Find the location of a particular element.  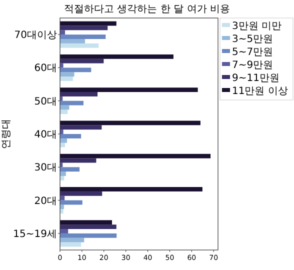

legend-label: 3~5만원 is located at coordinates (253, 39).